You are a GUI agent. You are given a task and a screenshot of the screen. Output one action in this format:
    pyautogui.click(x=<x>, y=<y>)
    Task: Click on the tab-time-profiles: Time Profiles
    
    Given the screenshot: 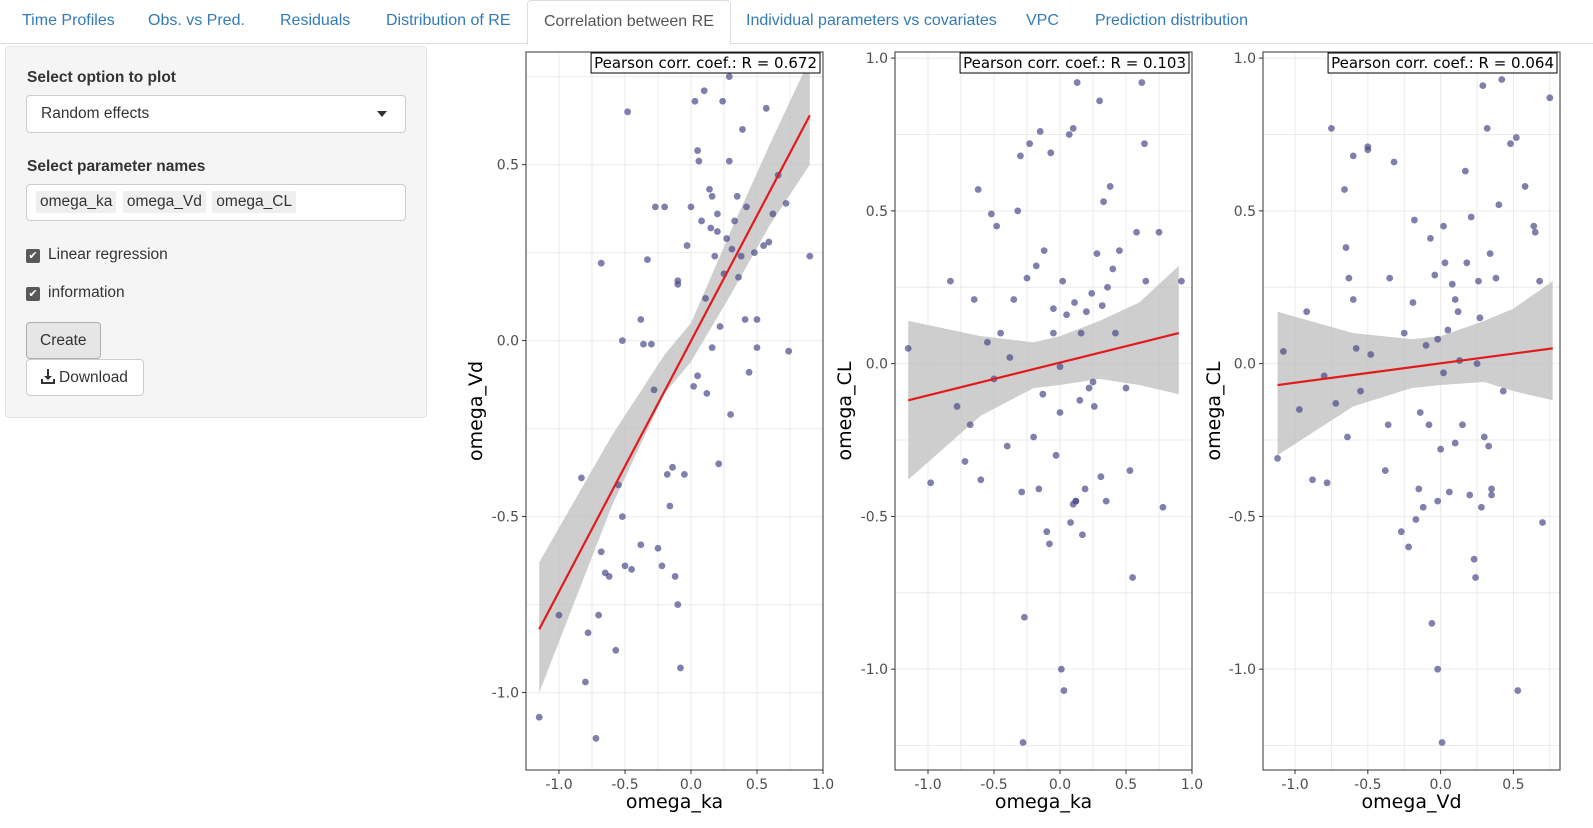 What is the action you would take?
    pyautogui.click(x=68, y=20)
    